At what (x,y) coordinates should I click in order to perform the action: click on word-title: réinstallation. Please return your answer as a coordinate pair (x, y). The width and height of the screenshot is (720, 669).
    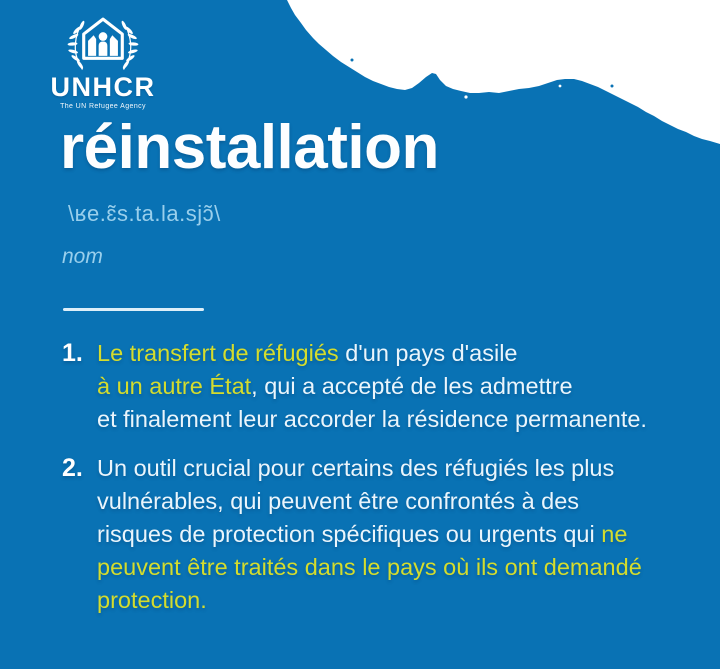
    Looking at the image, I should click on (249, 147).